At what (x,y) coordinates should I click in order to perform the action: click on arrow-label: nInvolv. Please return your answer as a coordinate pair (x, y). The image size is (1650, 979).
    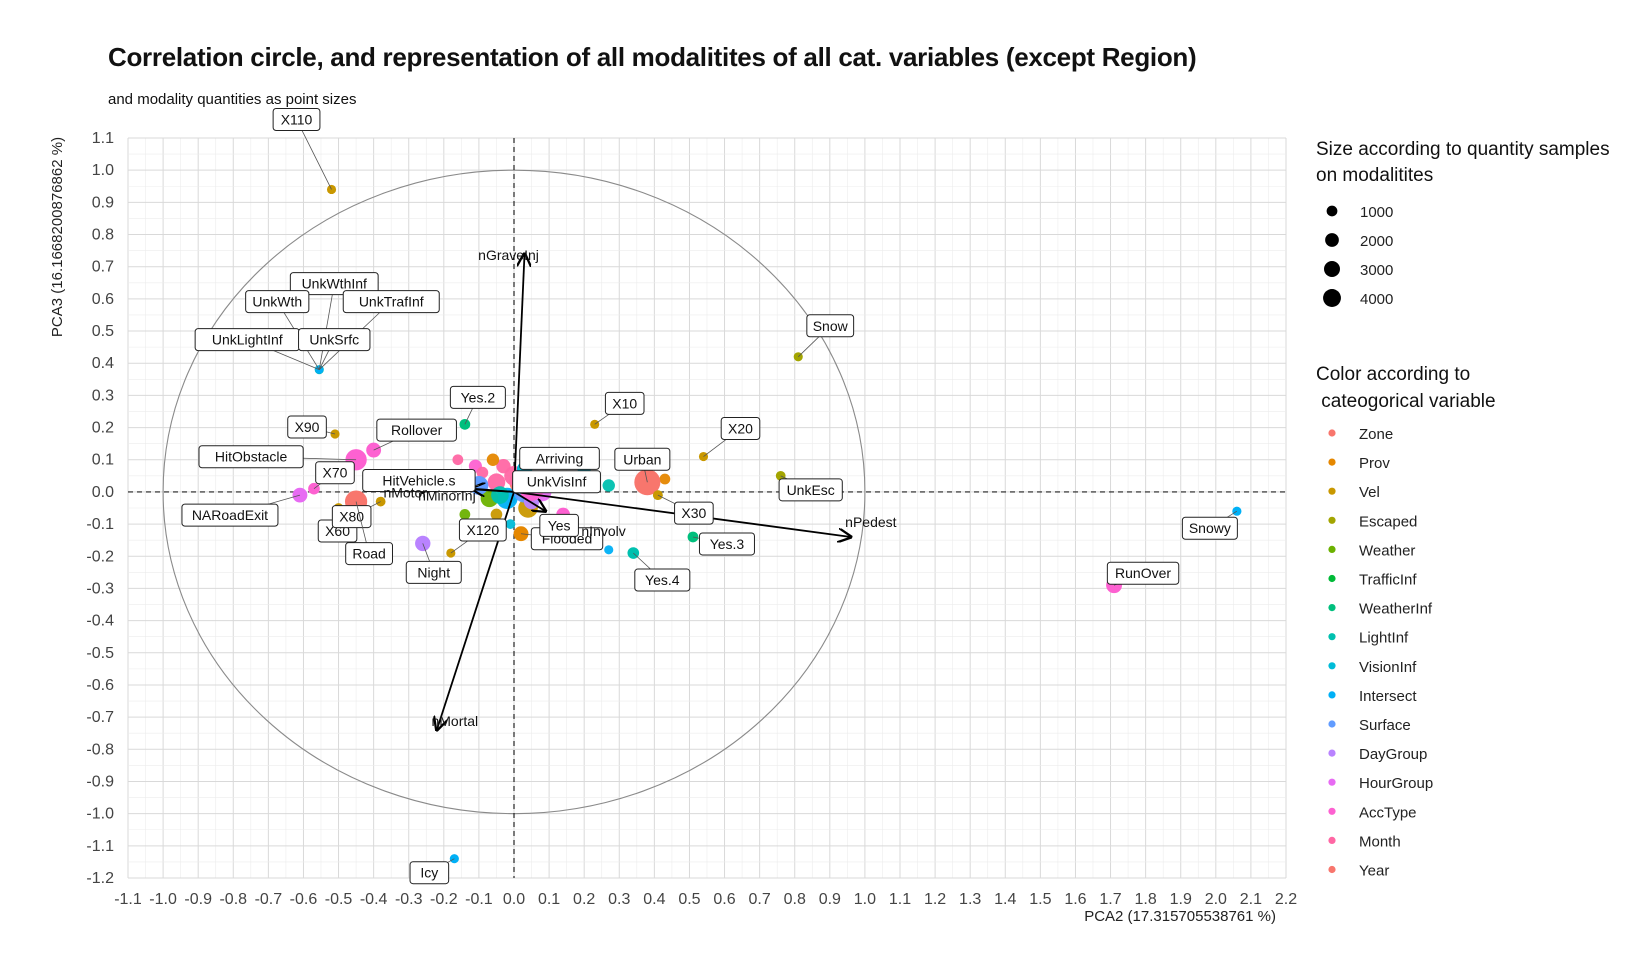
    Looking at the image, I should click on (603, 531).